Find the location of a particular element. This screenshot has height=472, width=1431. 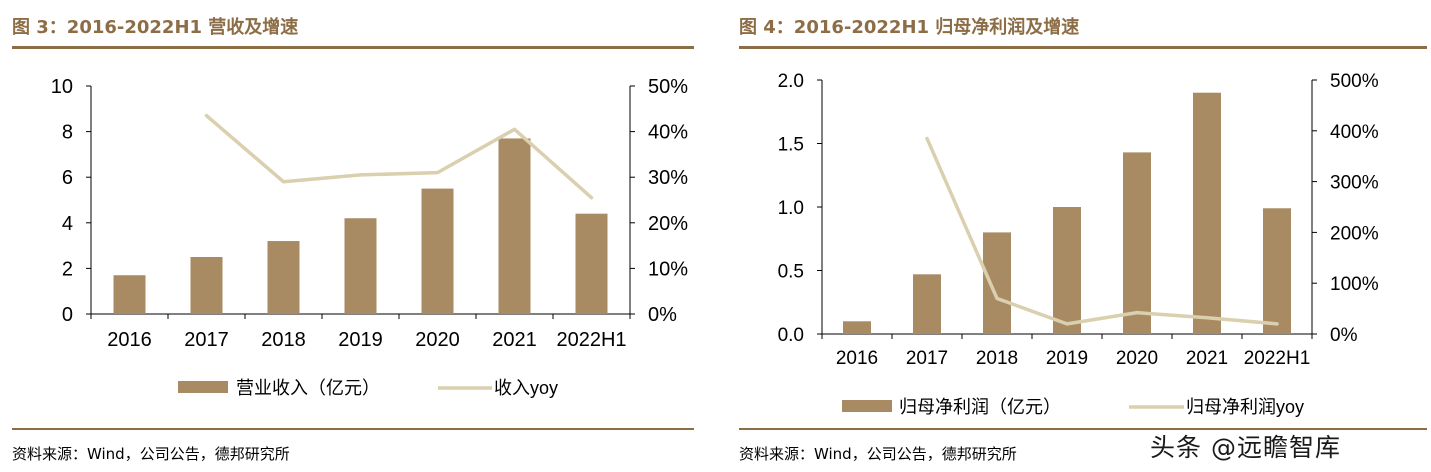

left-tick-label: 1.0 is located at coordinates (791, 208).